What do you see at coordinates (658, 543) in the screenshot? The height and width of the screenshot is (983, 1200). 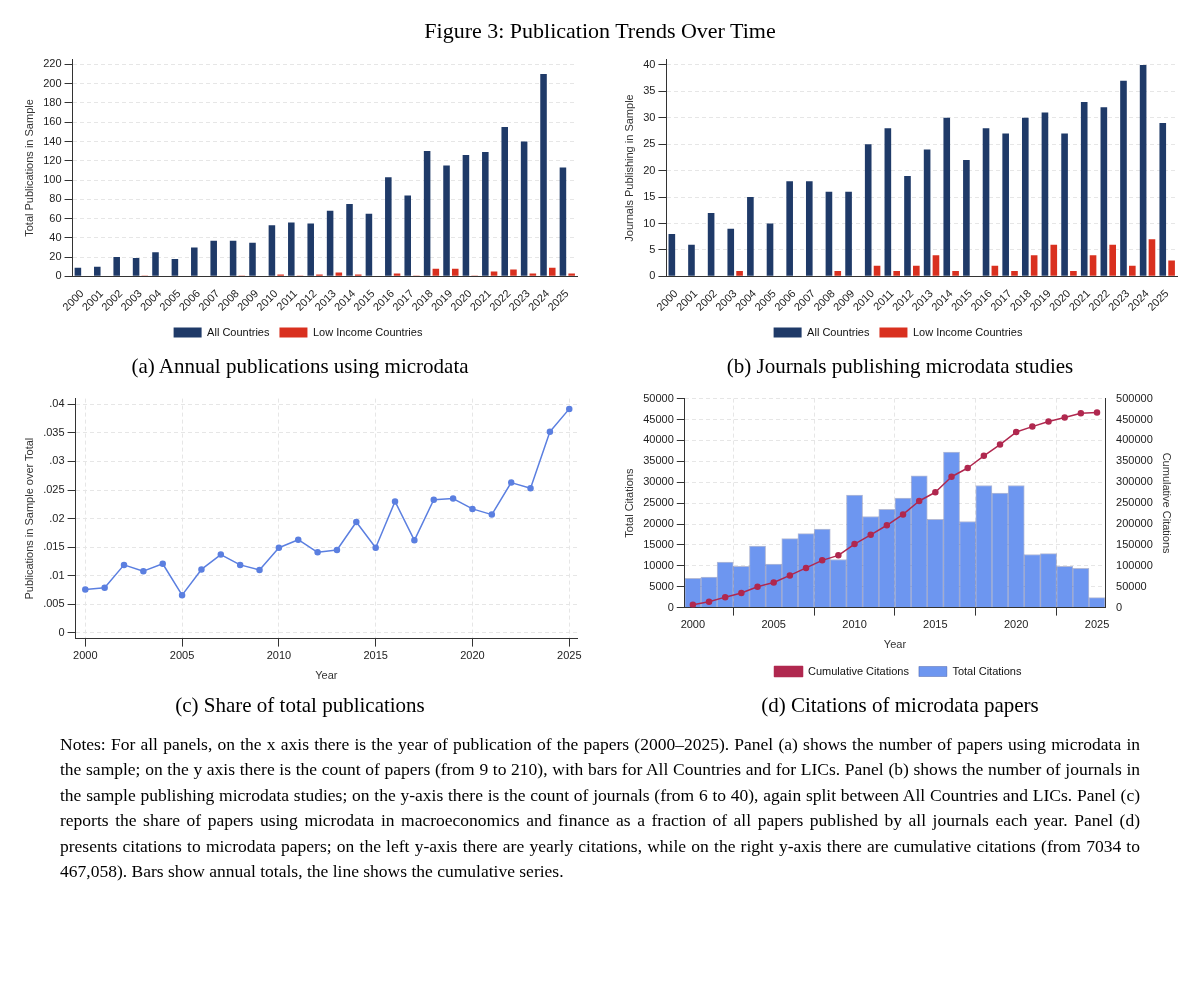 I see `y-tick-label: 15000` at bounding box center [658, 543].